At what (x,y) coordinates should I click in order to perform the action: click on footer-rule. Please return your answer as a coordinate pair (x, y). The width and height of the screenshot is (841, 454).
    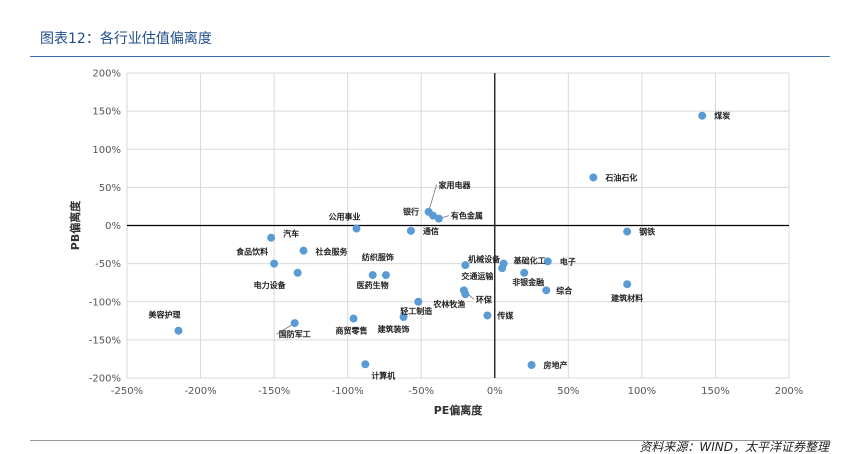
    Looking at the image, I should click on (430, 440).